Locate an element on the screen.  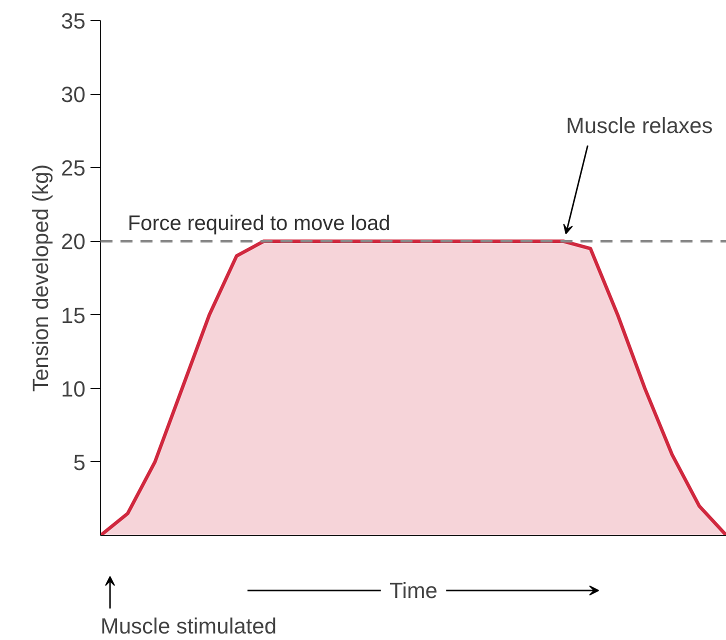
x-axis-title: Time is located at coordinates (413, 590).